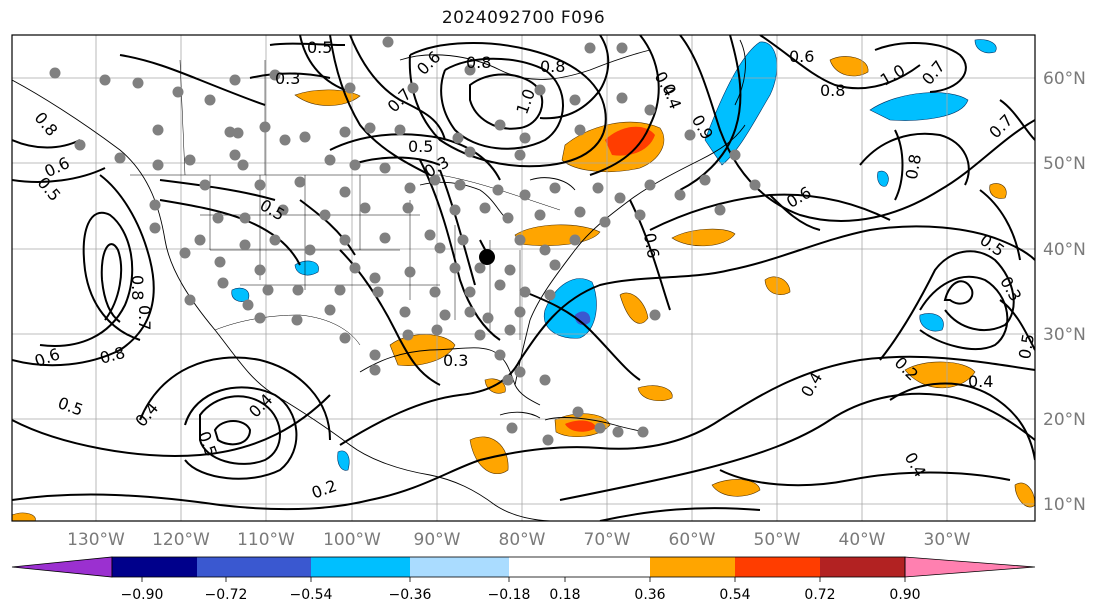 The image size is (1105, 615). What do you see at coordinates (144, 317) in the screenshot?
I see `contour-label: 0.7` at bounding box center [144, 317].